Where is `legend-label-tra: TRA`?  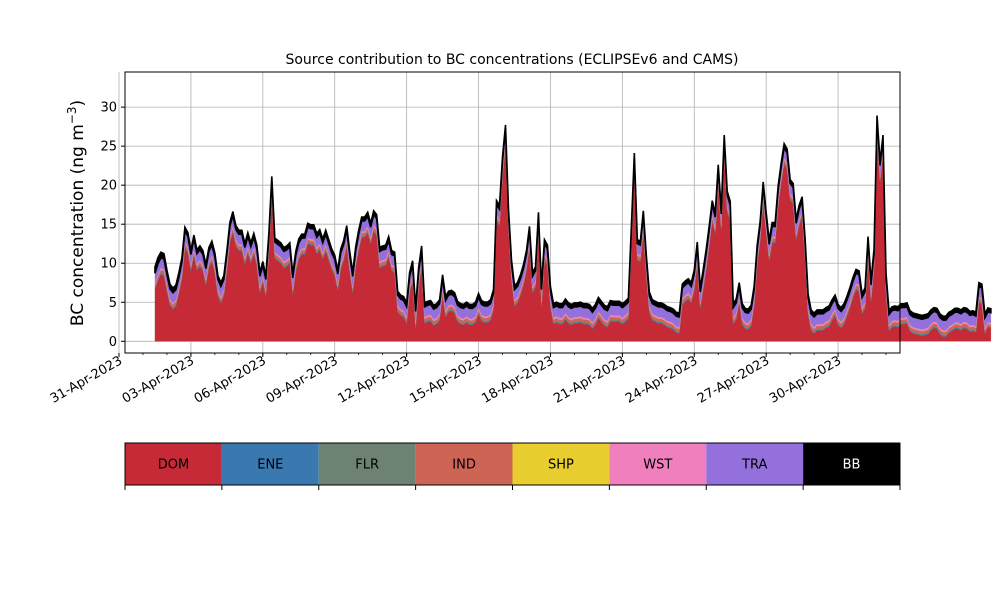 legend-label-tra: TRA is located at coordinates (754, 465).